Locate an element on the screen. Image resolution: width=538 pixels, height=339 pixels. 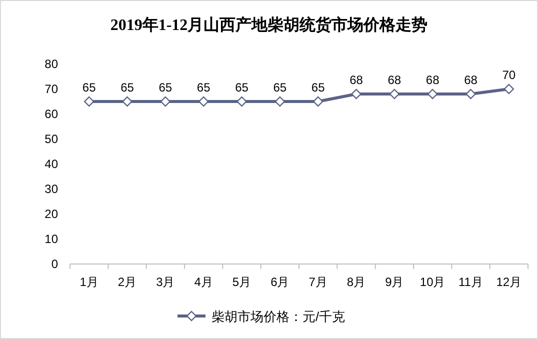
x-tick-label: 8月 is located at coordinates (356, 282).